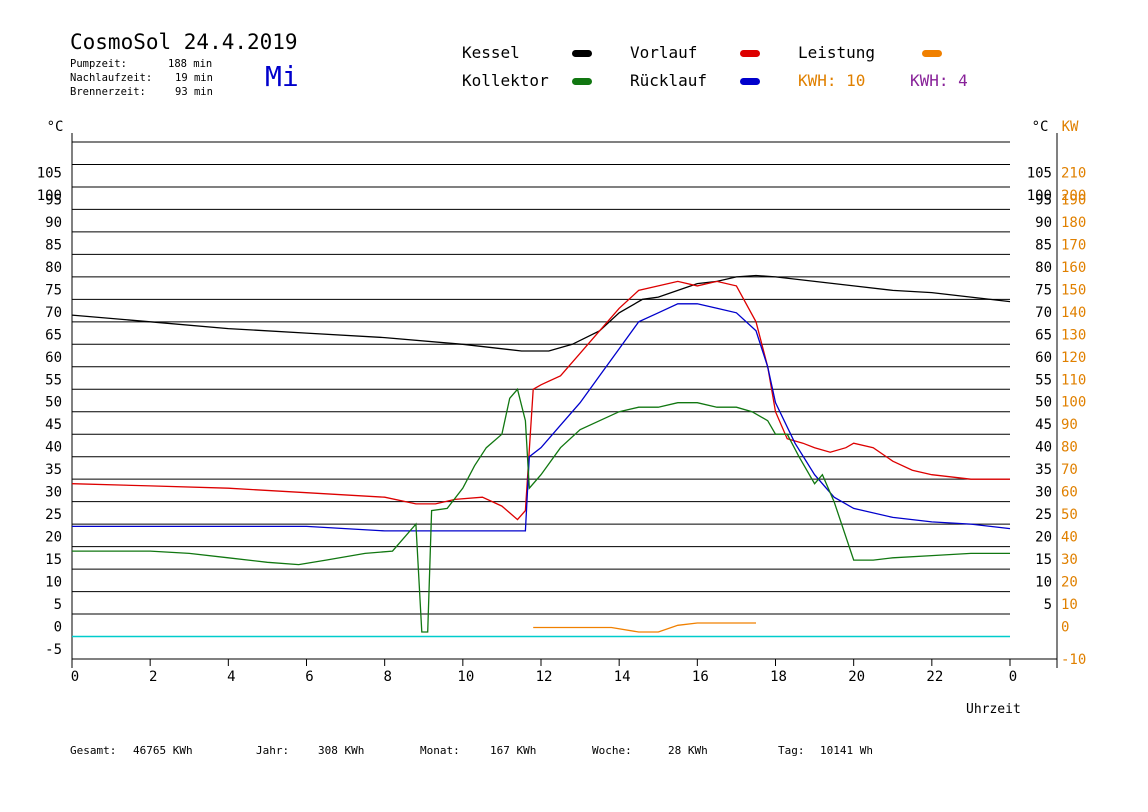 Image resolution: width=1148 pixels, height=812 pixels. What do you see at coordinates (939, 80) in the screenshot?
I see `legend-kwh-2: KWH: 4` at bounding box center [939, 80].